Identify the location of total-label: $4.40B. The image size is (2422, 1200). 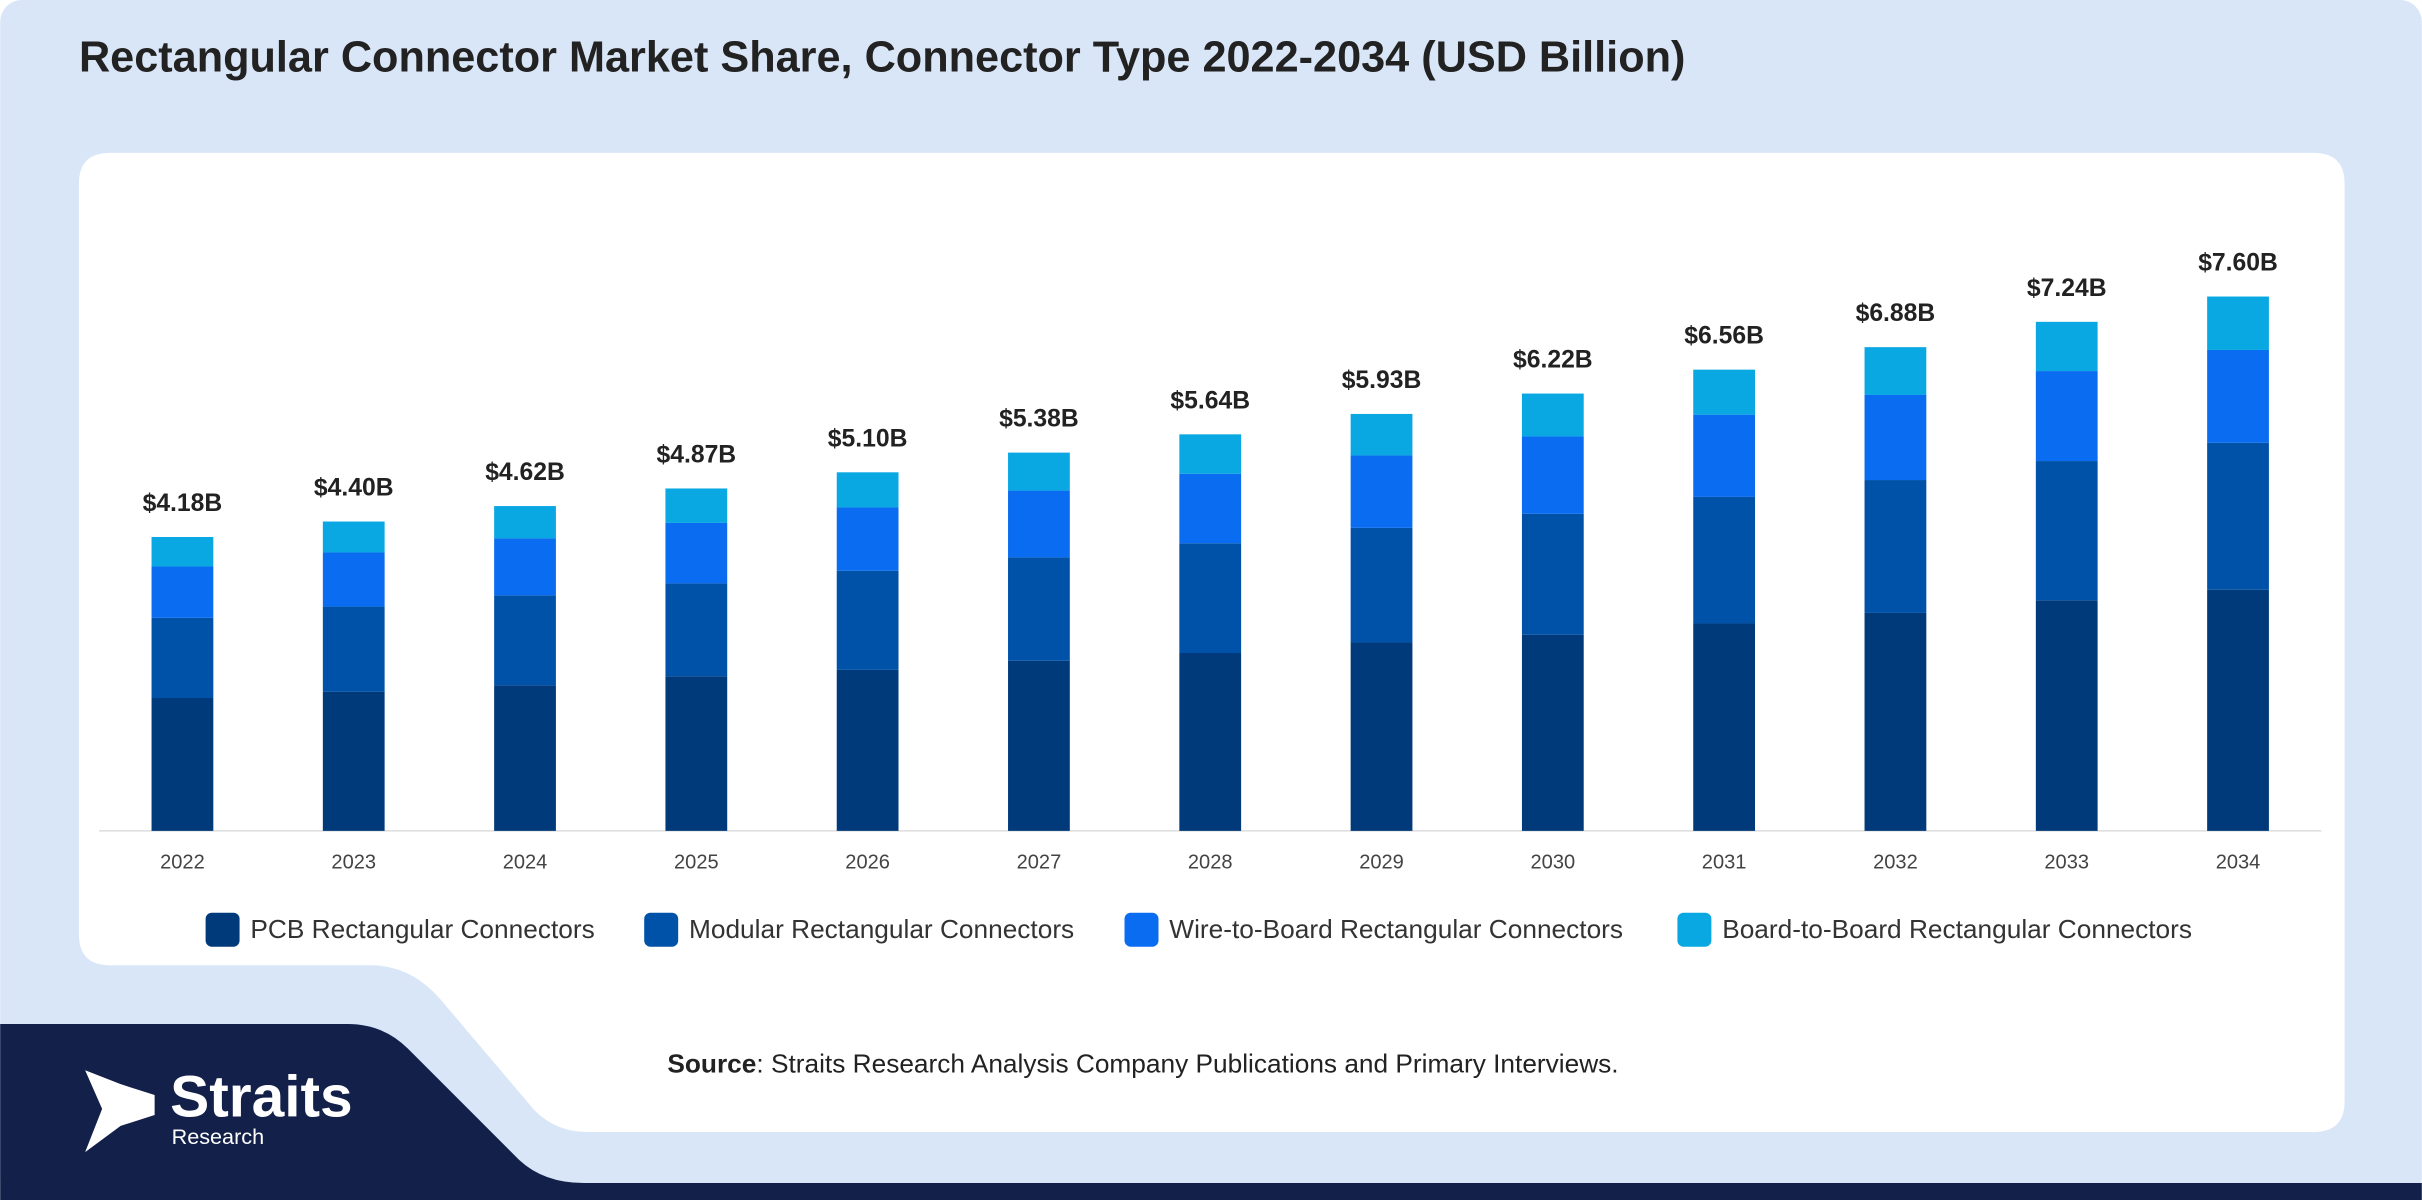
(354, 488).